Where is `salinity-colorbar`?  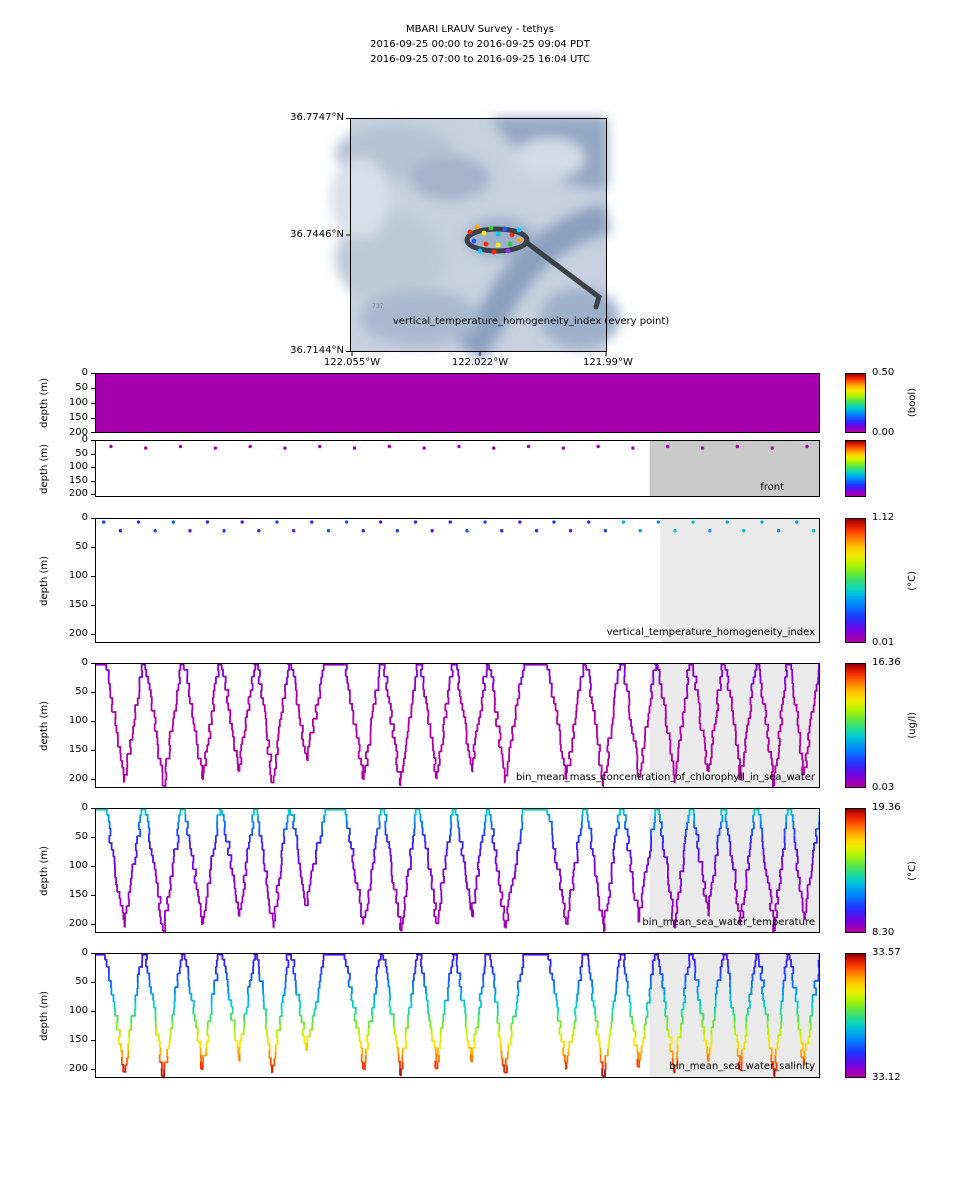 salinity-colorbar is located at coordinates (855, 1015).